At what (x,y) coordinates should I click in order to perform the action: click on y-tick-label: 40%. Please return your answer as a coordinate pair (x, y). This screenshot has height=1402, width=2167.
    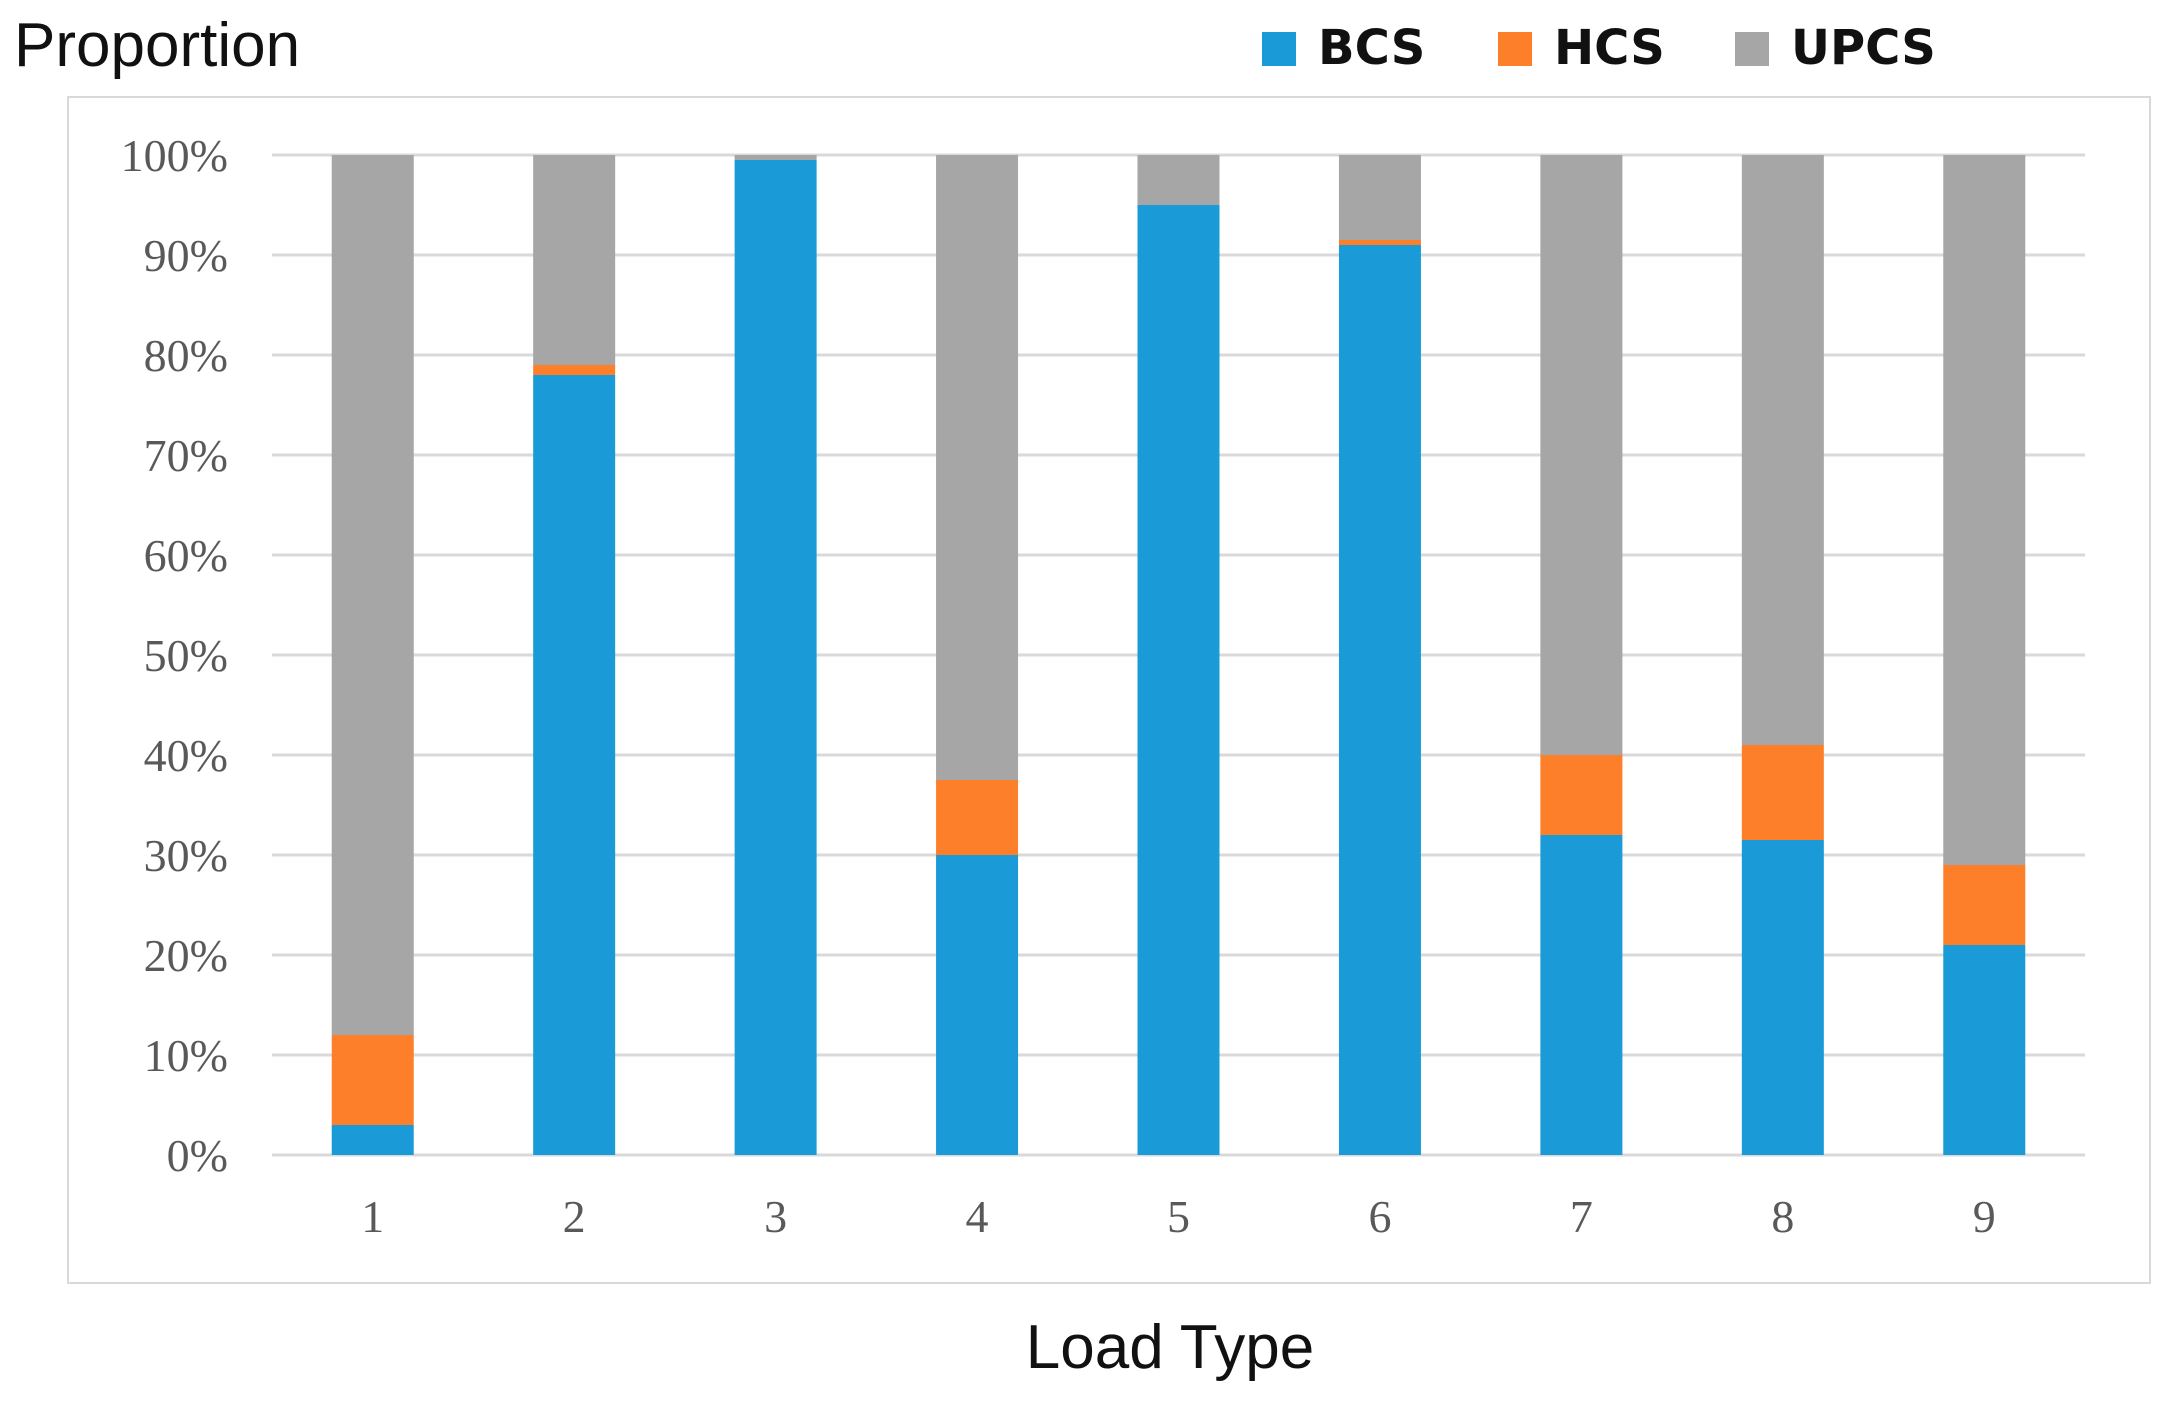
    Looking at the image, I should click on (186, 755).